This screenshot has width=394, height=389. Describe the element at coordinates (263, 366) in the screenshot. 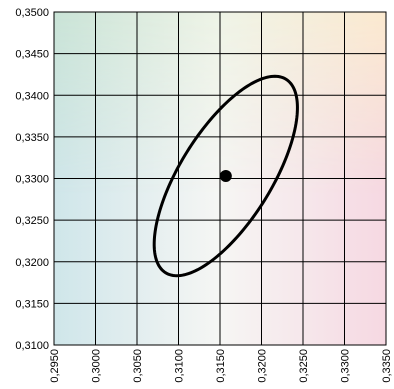

I see `x-tick-label: 0,3200` at that location.